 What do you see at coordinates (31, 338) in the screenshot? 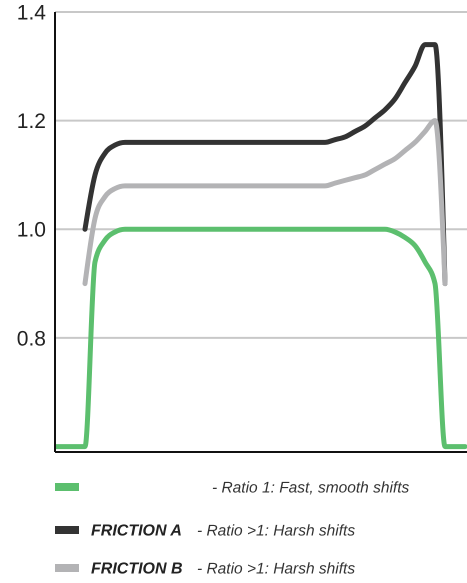
I see `y-tick-label: 0.8` at bounding box center [31, 338].